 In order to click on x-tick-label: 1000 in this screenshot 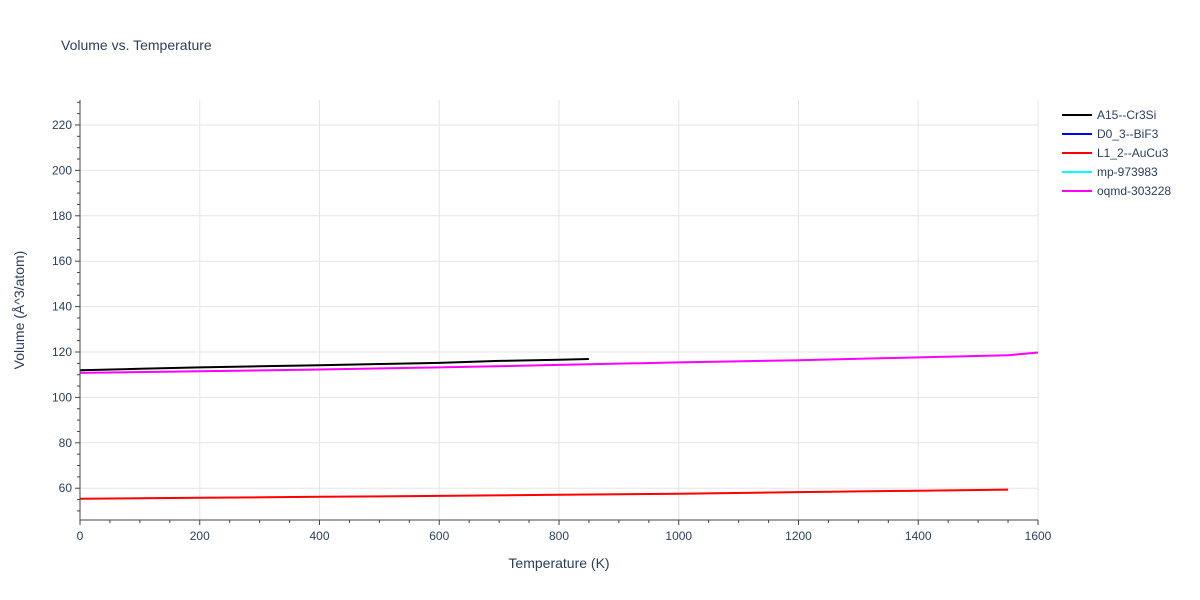, I will do `click(678, 536)`.